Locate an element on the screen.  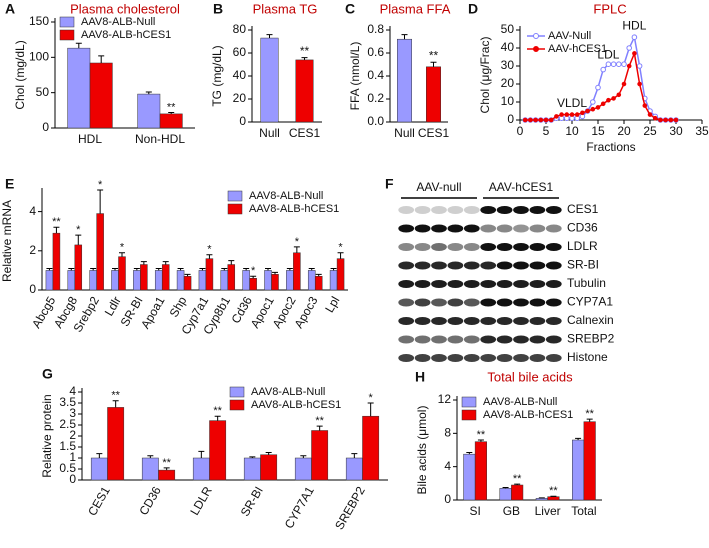
y-tick-label: 10 is located at coordinates (508, 101).